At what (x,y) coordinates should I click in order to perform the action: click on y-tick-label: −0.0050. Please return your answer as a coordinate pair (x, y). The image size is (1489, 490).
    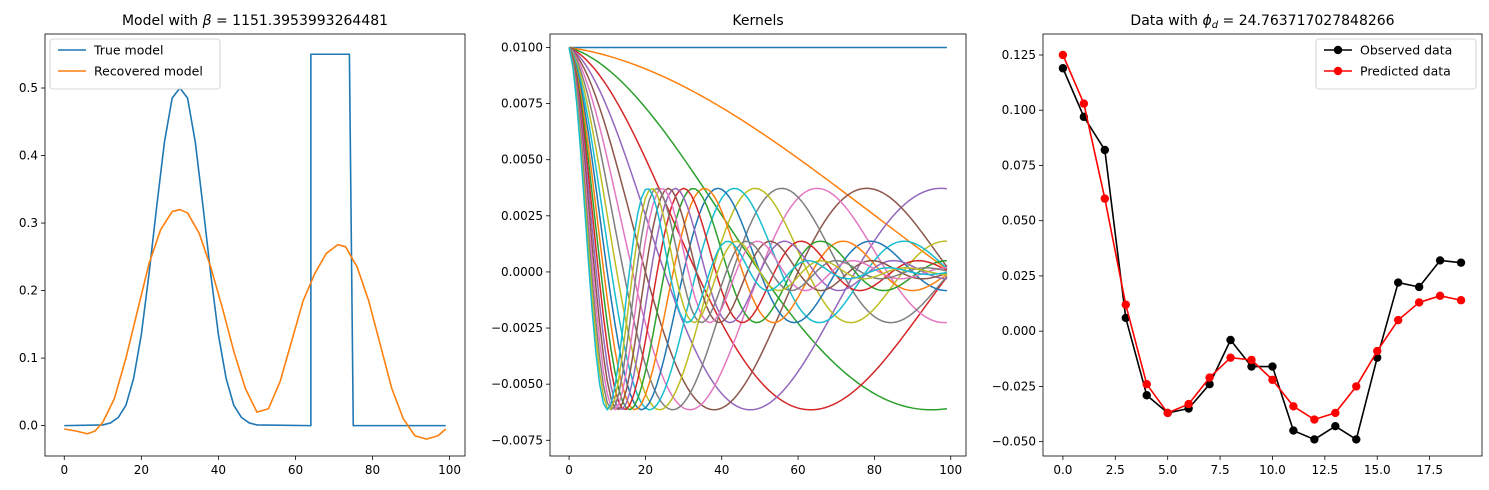
    Looking at the image, I should click on (517, 384).